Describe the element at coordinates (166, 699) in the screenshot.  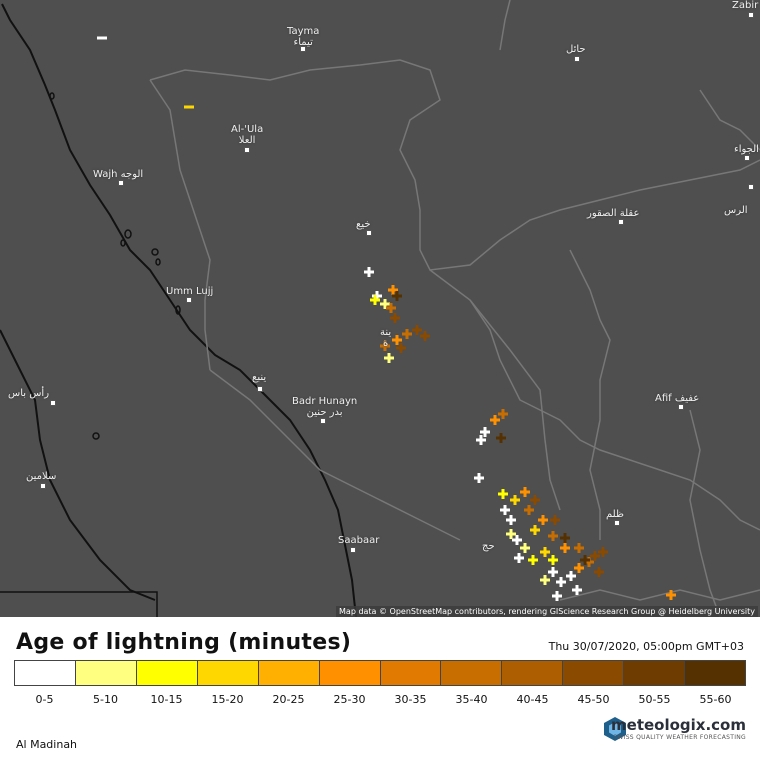
I see `legend-bin-label: 10-15` at that location.